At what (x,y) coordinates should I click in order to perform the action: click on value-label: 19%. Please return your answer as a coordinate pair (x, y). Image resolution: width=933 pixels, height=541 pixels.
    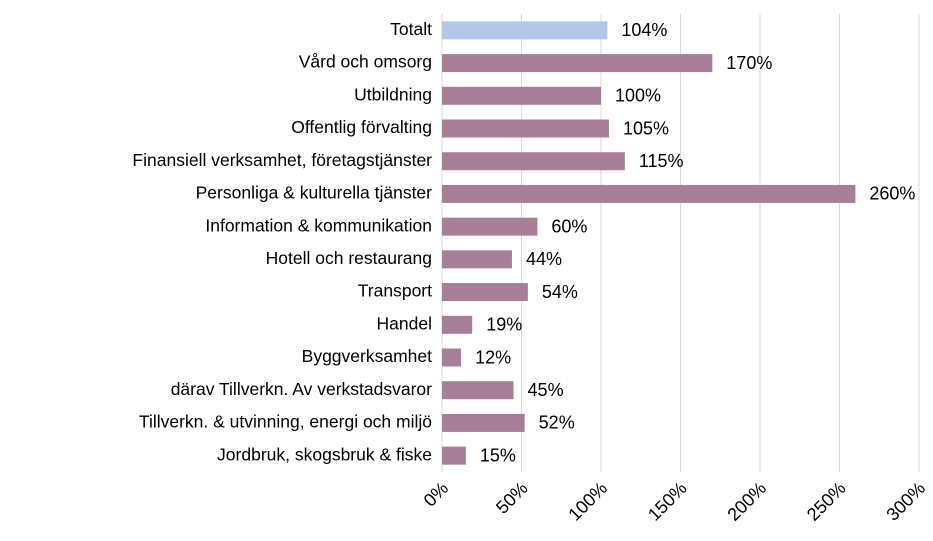
    Looking at the image, I should click on (504, 325).